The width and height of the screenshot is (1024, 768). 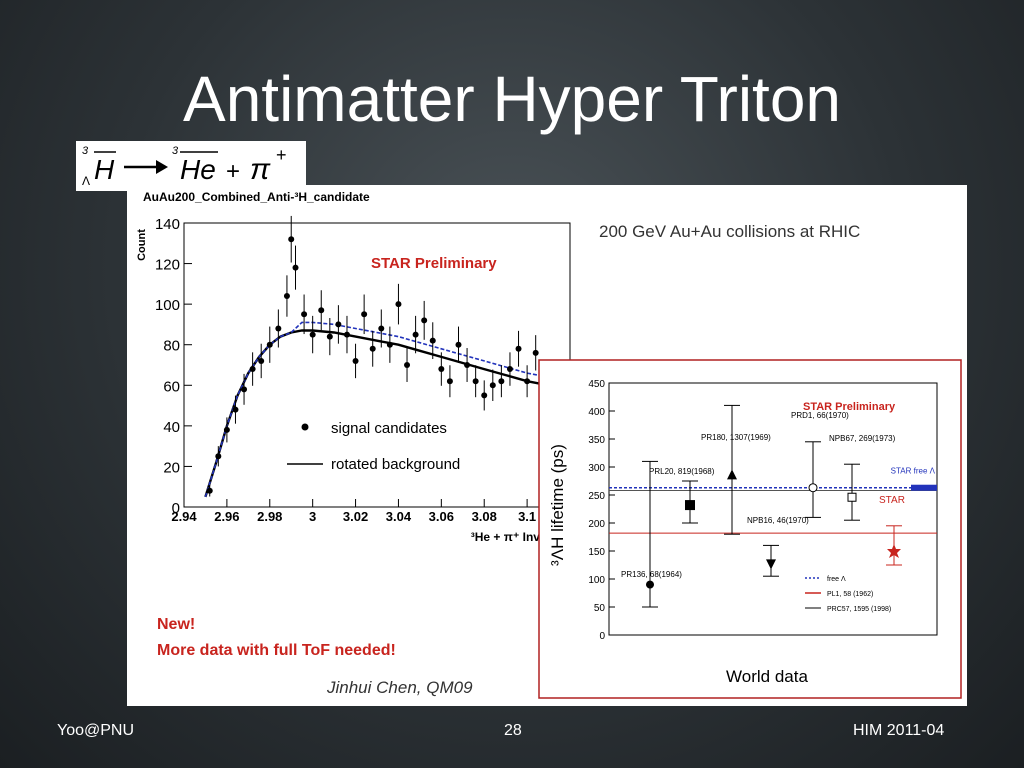 What do you see at coordinates (484, 516) in the screenshot?
I see `mass-x-tick-label: 3.08` at bounding box center [484, 516].